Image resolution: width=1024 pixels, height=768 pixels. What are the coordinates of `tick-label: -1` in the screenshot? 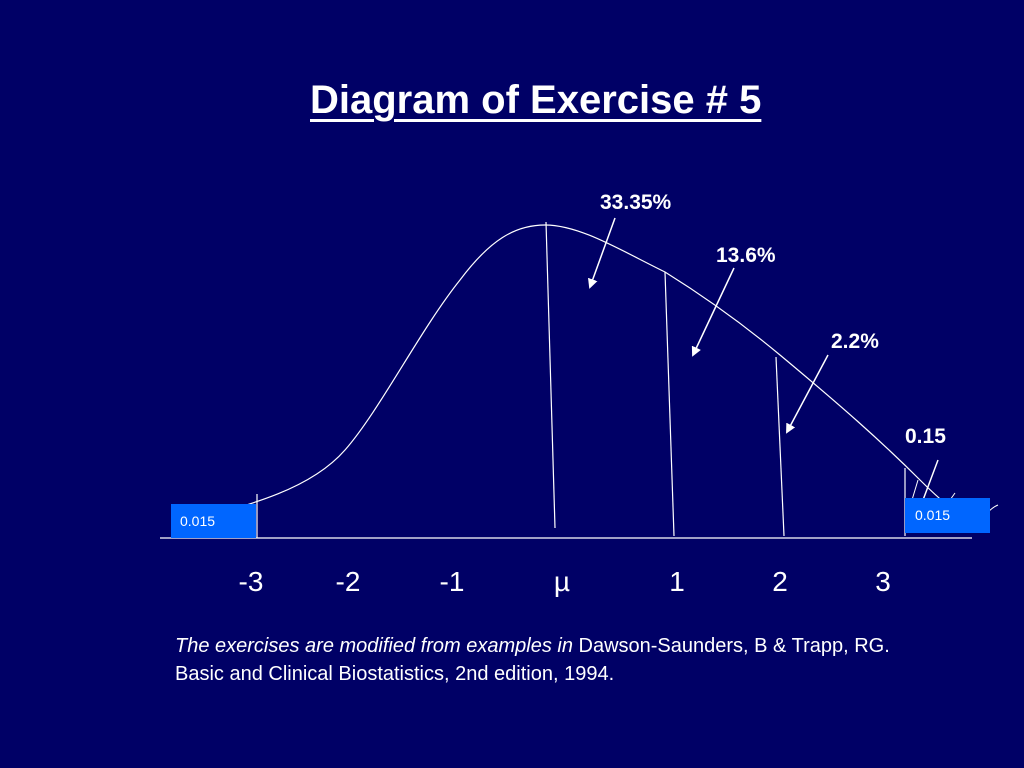 It's located at (452, 581).